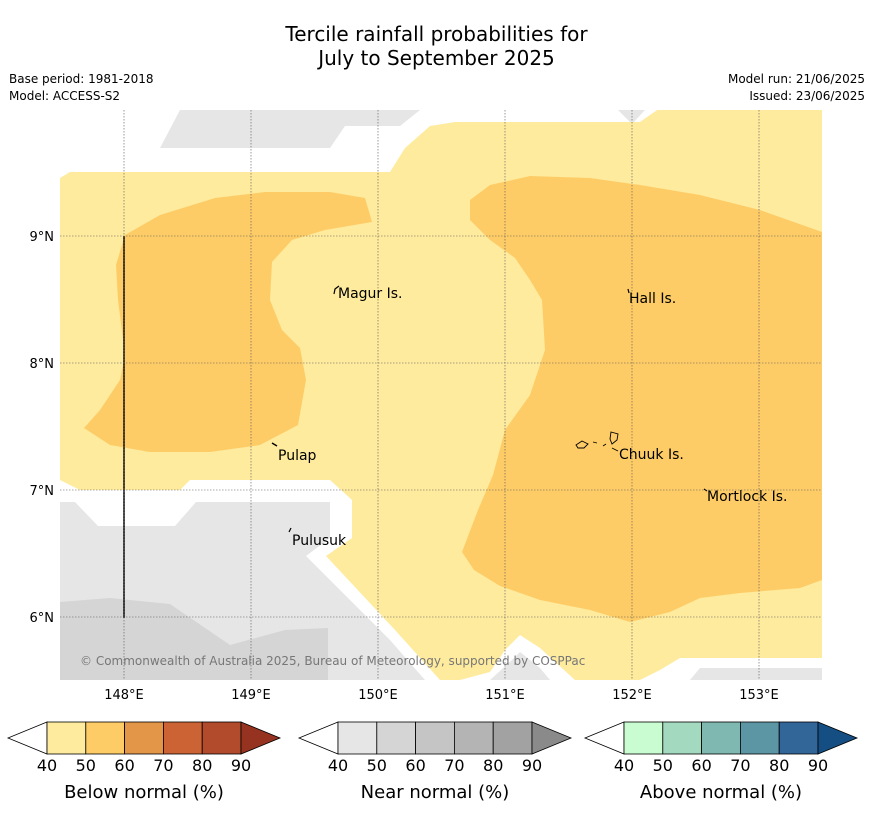 Image resolution: width=873 pixels, height=816 pixels. I want to click on title-line-1: Tercile rainfall probabilities for, so click(436, 34).